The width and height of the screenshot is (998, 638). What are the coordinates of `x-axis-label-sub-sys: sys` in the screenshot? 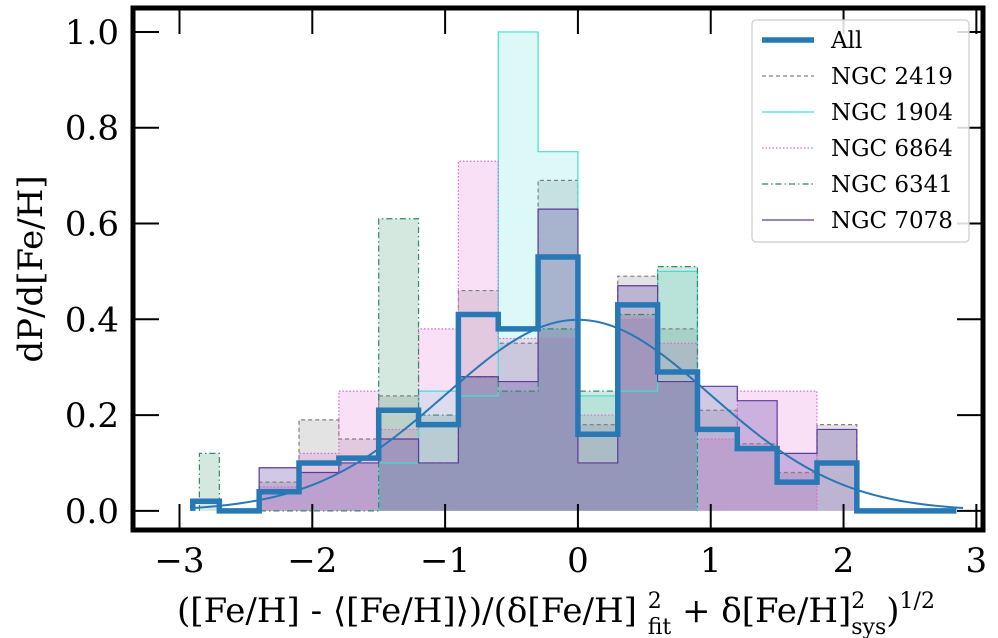 It's located at (868, 626).